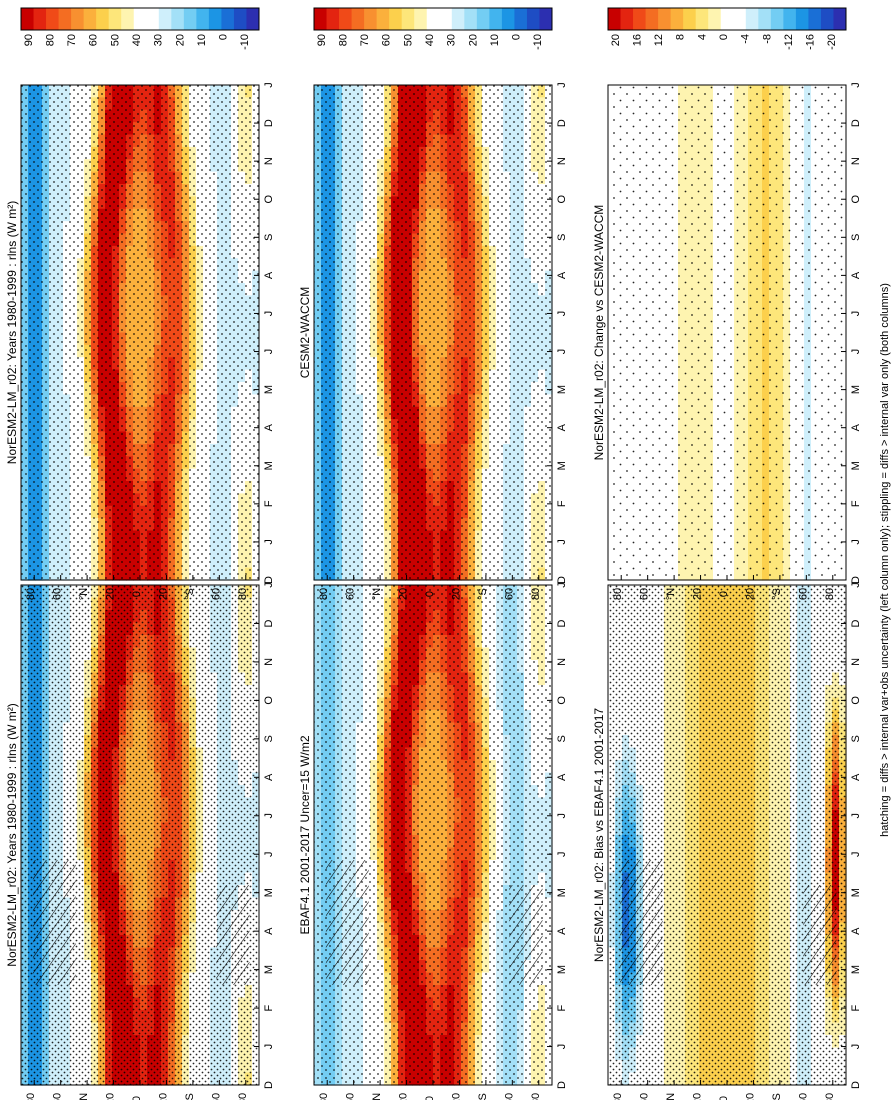  Describe the element at coordinates (29, 40) in the screenshot. I see `colorbar-label: 90` at that location.